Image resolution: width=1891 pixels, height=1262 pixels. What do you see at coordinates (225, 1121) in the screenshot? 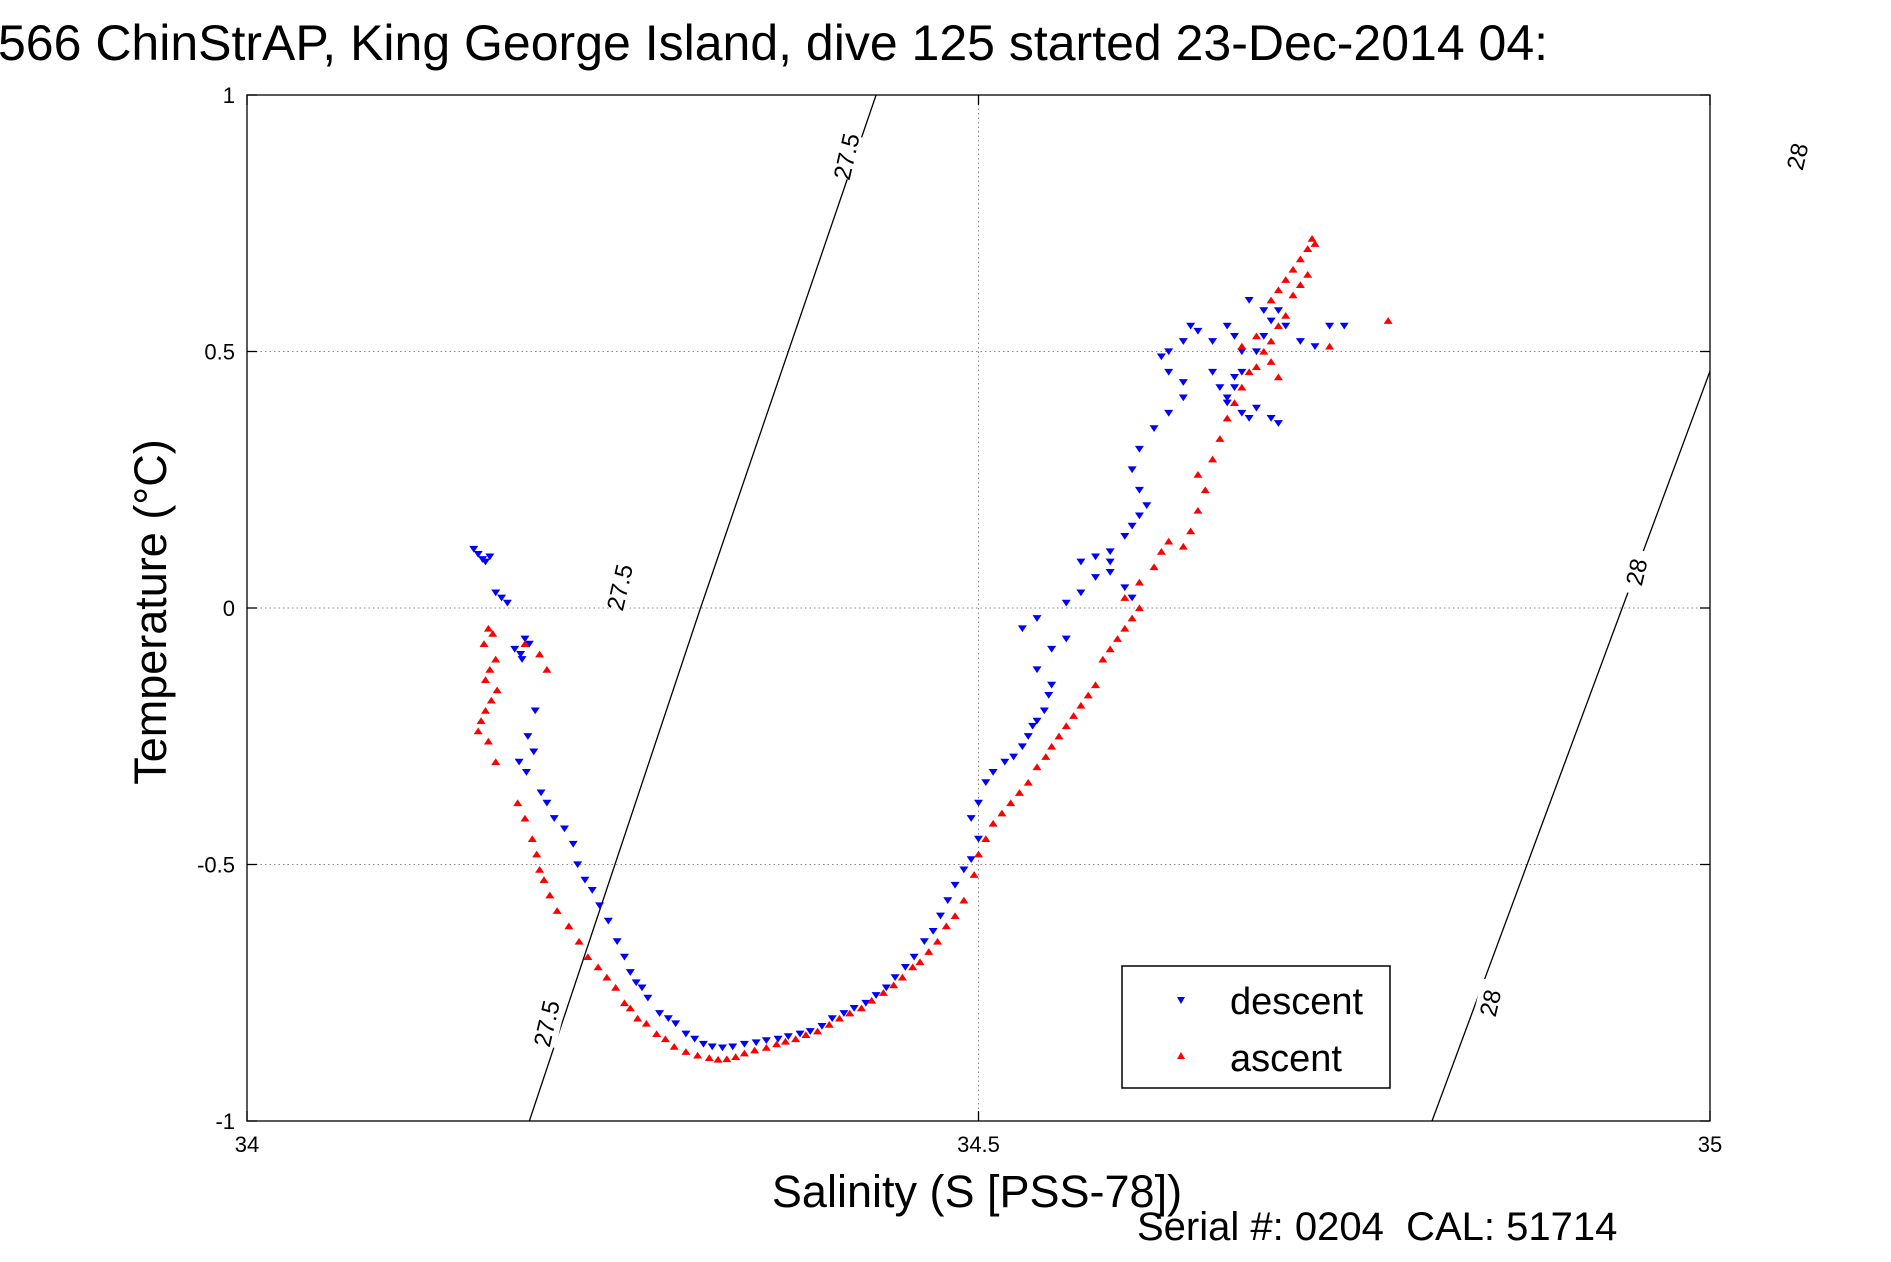
I see `y-tick-label: -1` at bounding box center [225, 1121].